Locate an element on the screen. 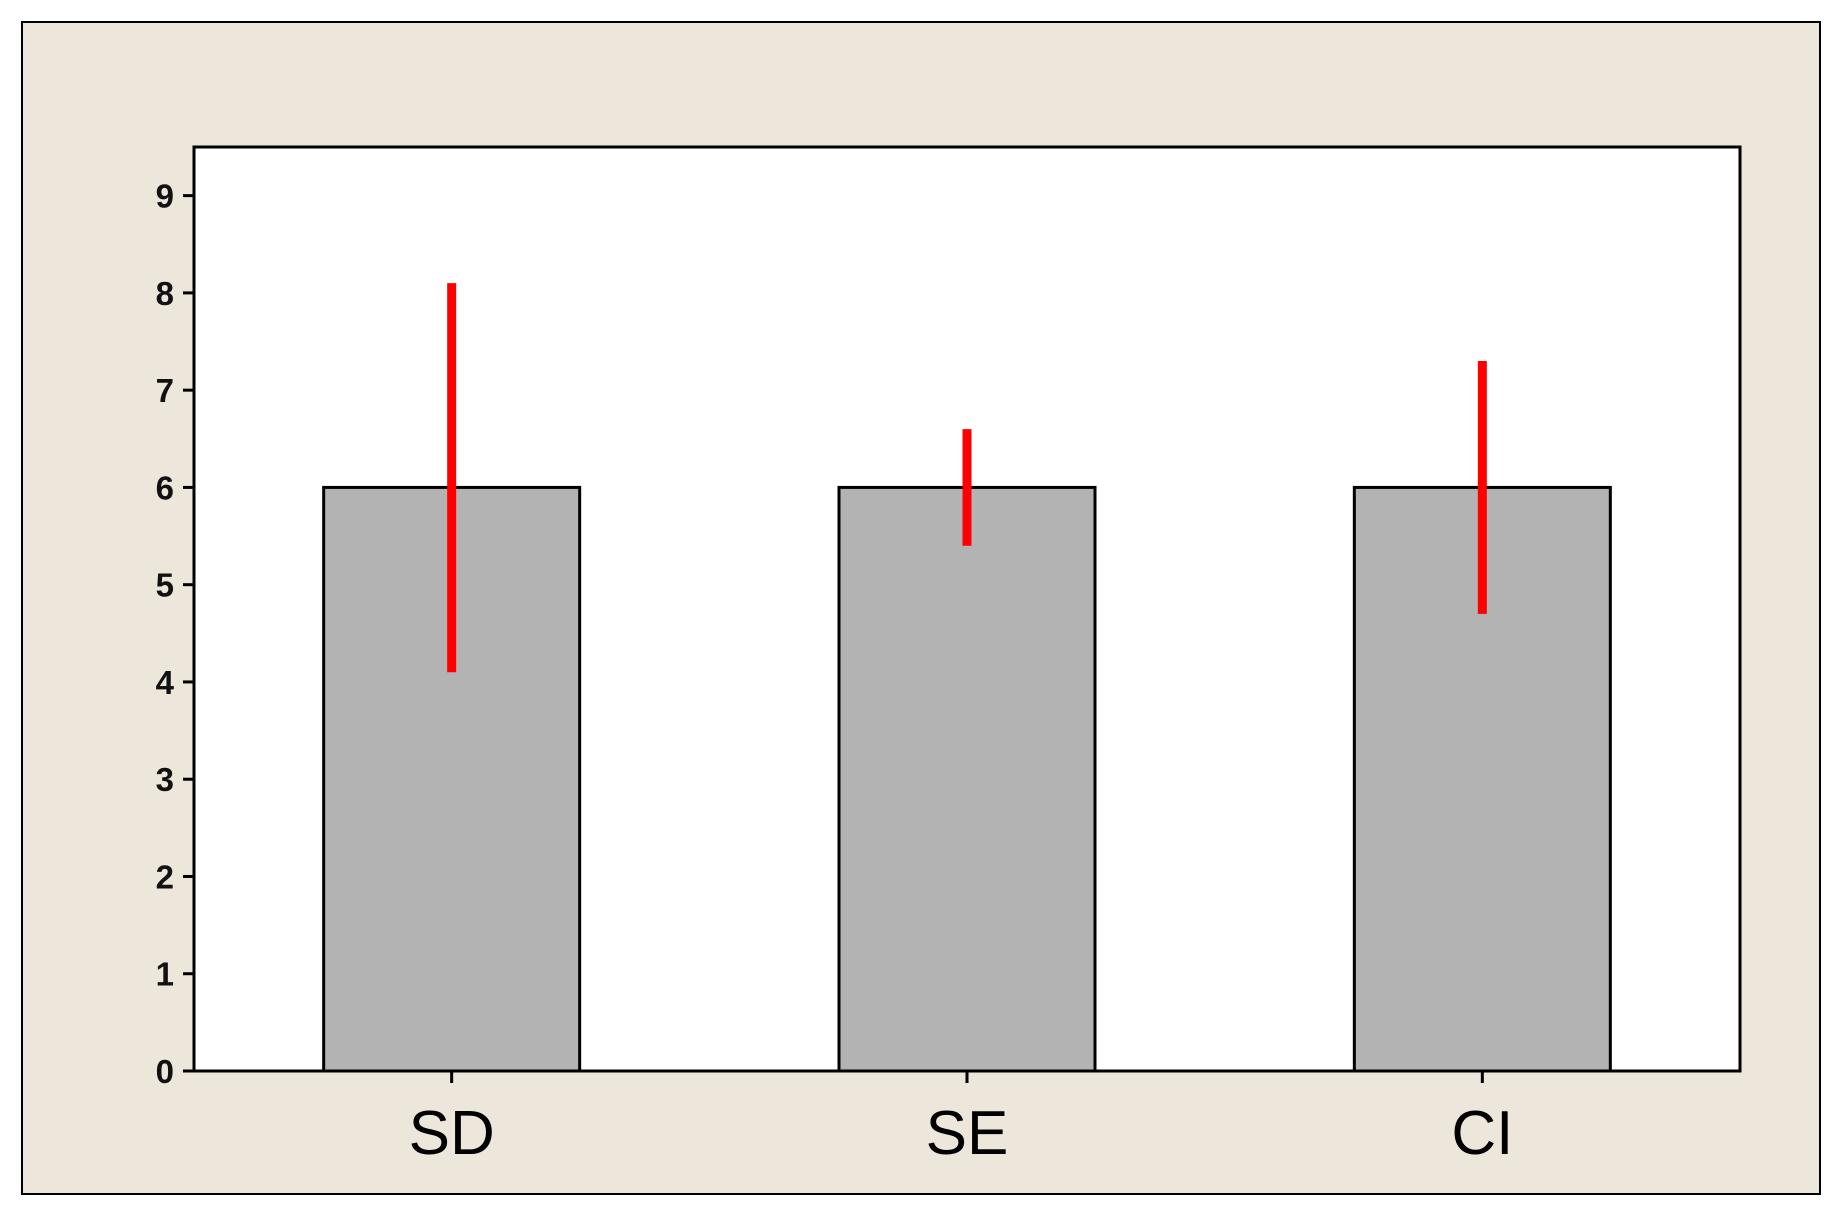 The image size is (1842, 1215). x-tick-label-ci: CI is located at coordinates (1482, 1133).